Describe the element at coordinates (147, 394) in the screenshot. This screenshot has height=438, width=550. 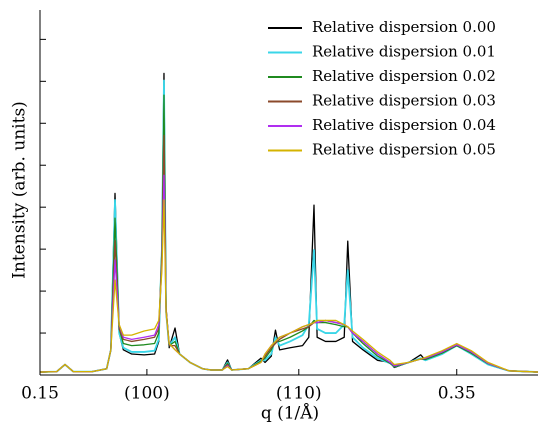
I see `x-tick-label: (100)` at that location.